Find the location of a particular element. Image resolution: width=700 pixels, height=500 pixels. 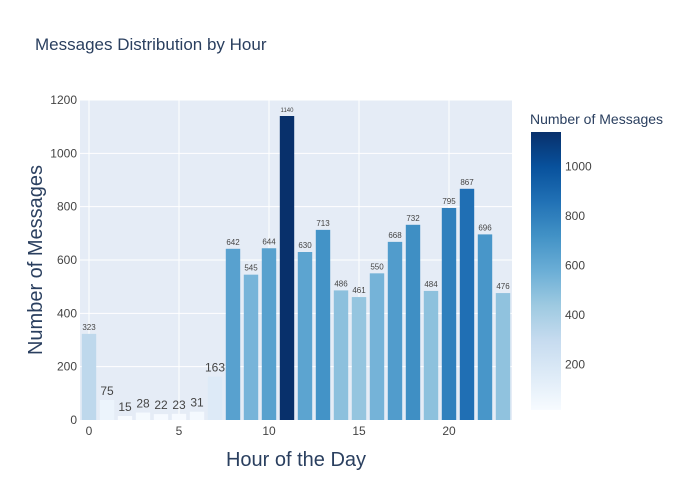

x-axis-title: Hour of the Day is located at coordinates (296, 460).